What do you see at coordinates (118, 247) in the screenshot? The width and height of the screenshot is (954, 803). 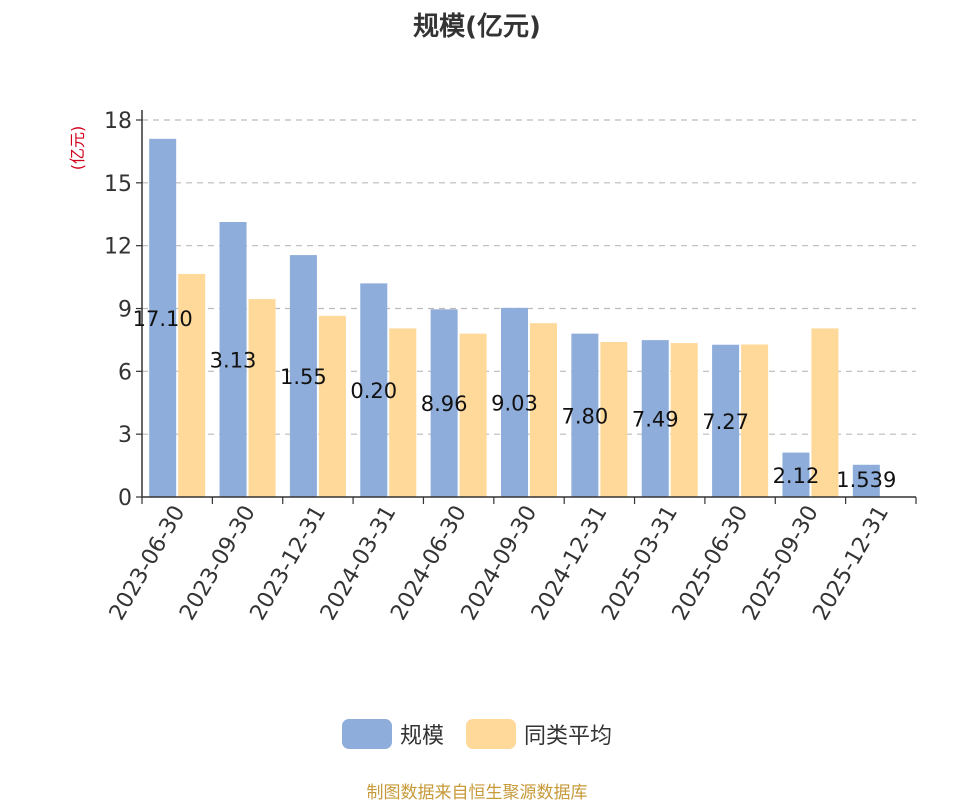 I see `y-tick-label: 12` at bounding box center [118, 247].